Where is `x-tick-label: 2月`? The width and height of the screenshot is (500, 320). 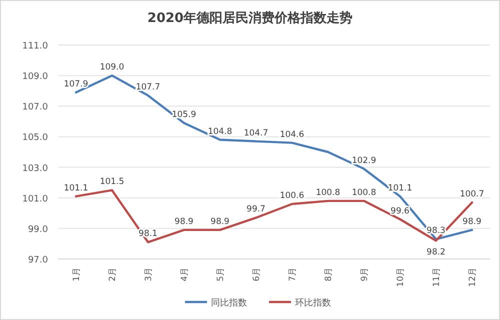 x-tick-label: 2月 is located at coordinates (113, 274).